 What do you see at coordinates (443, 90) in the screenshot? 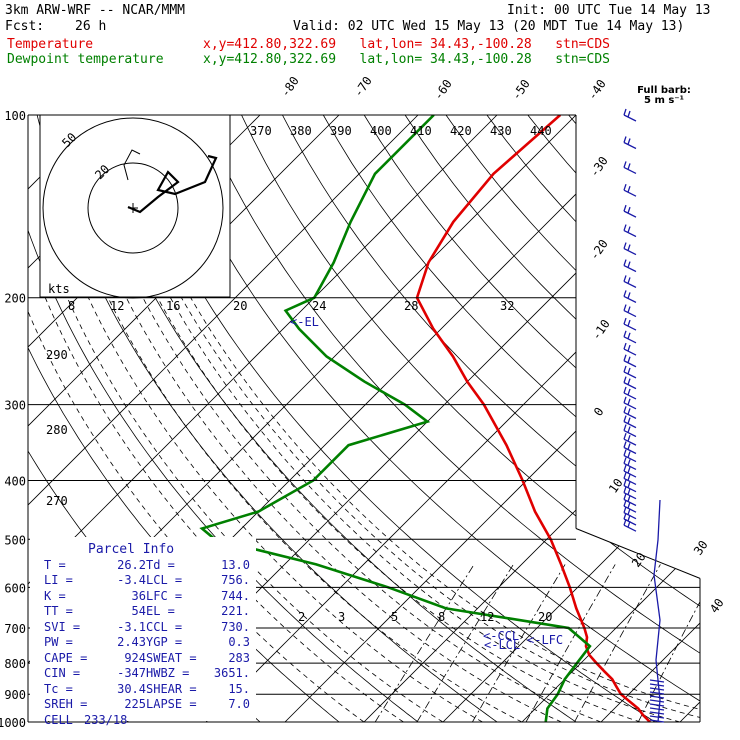
I see `isotherm-label: -60` at bounding box center [443, 90].